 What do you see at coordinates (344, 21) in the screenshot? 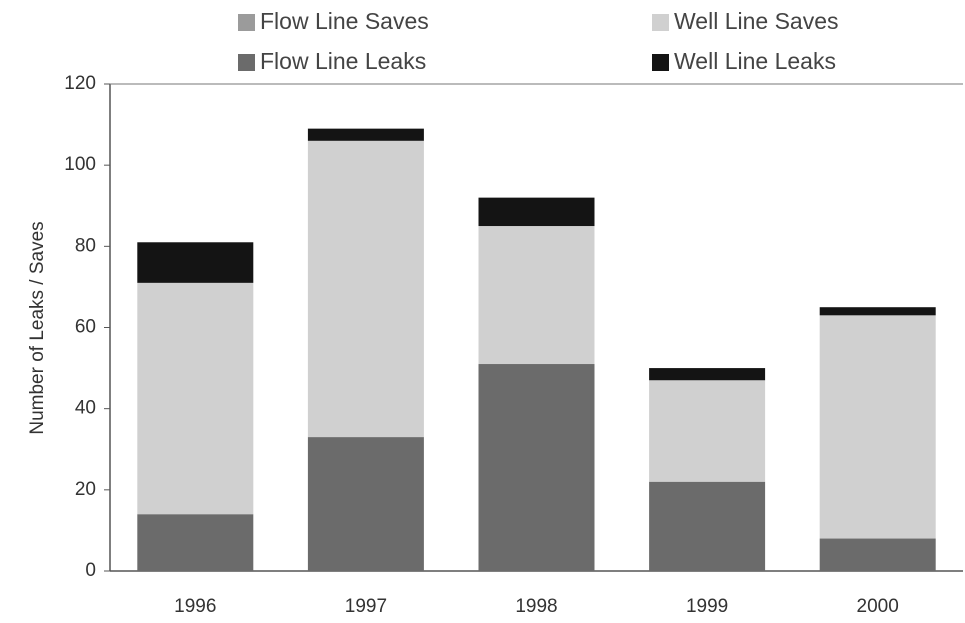
I see `legend-label: Flow Line Saves` at bounding box center [344, 21].